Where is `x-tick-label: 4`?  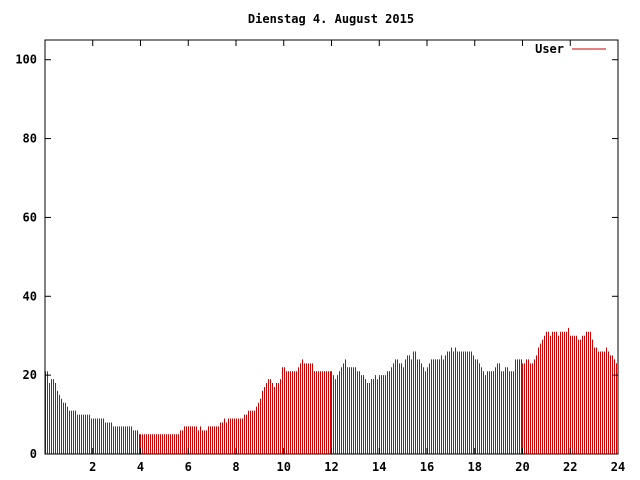
x-tick-label: 4 is located at coordinates (140, 467).